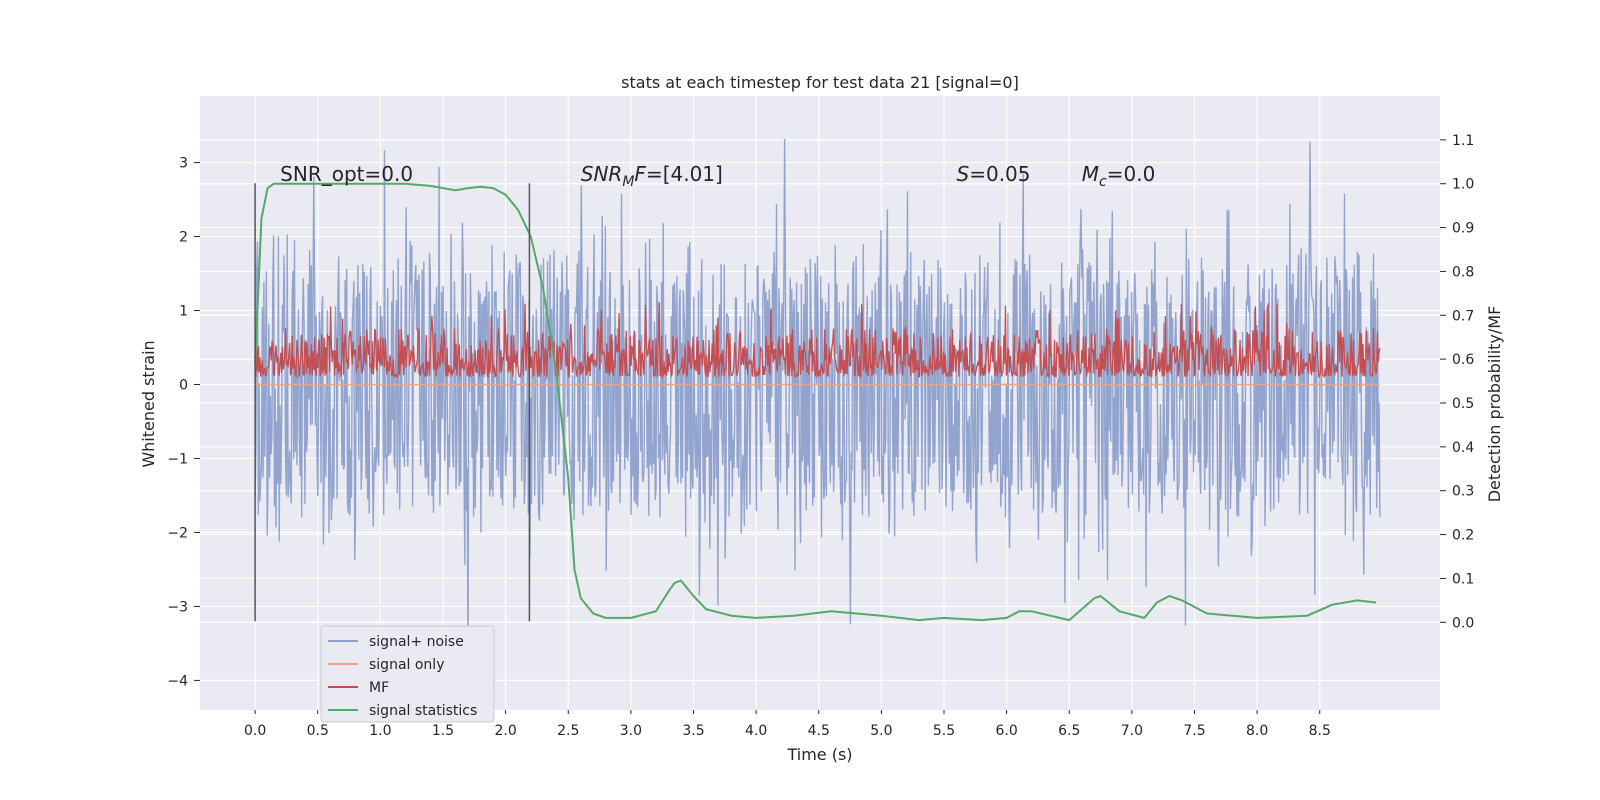 This screenshot has width=1600, height=800. Describe the element at coordinates (1463, 448) in the screenshot. I see `y-right-tick-label: 0.4` at that location.